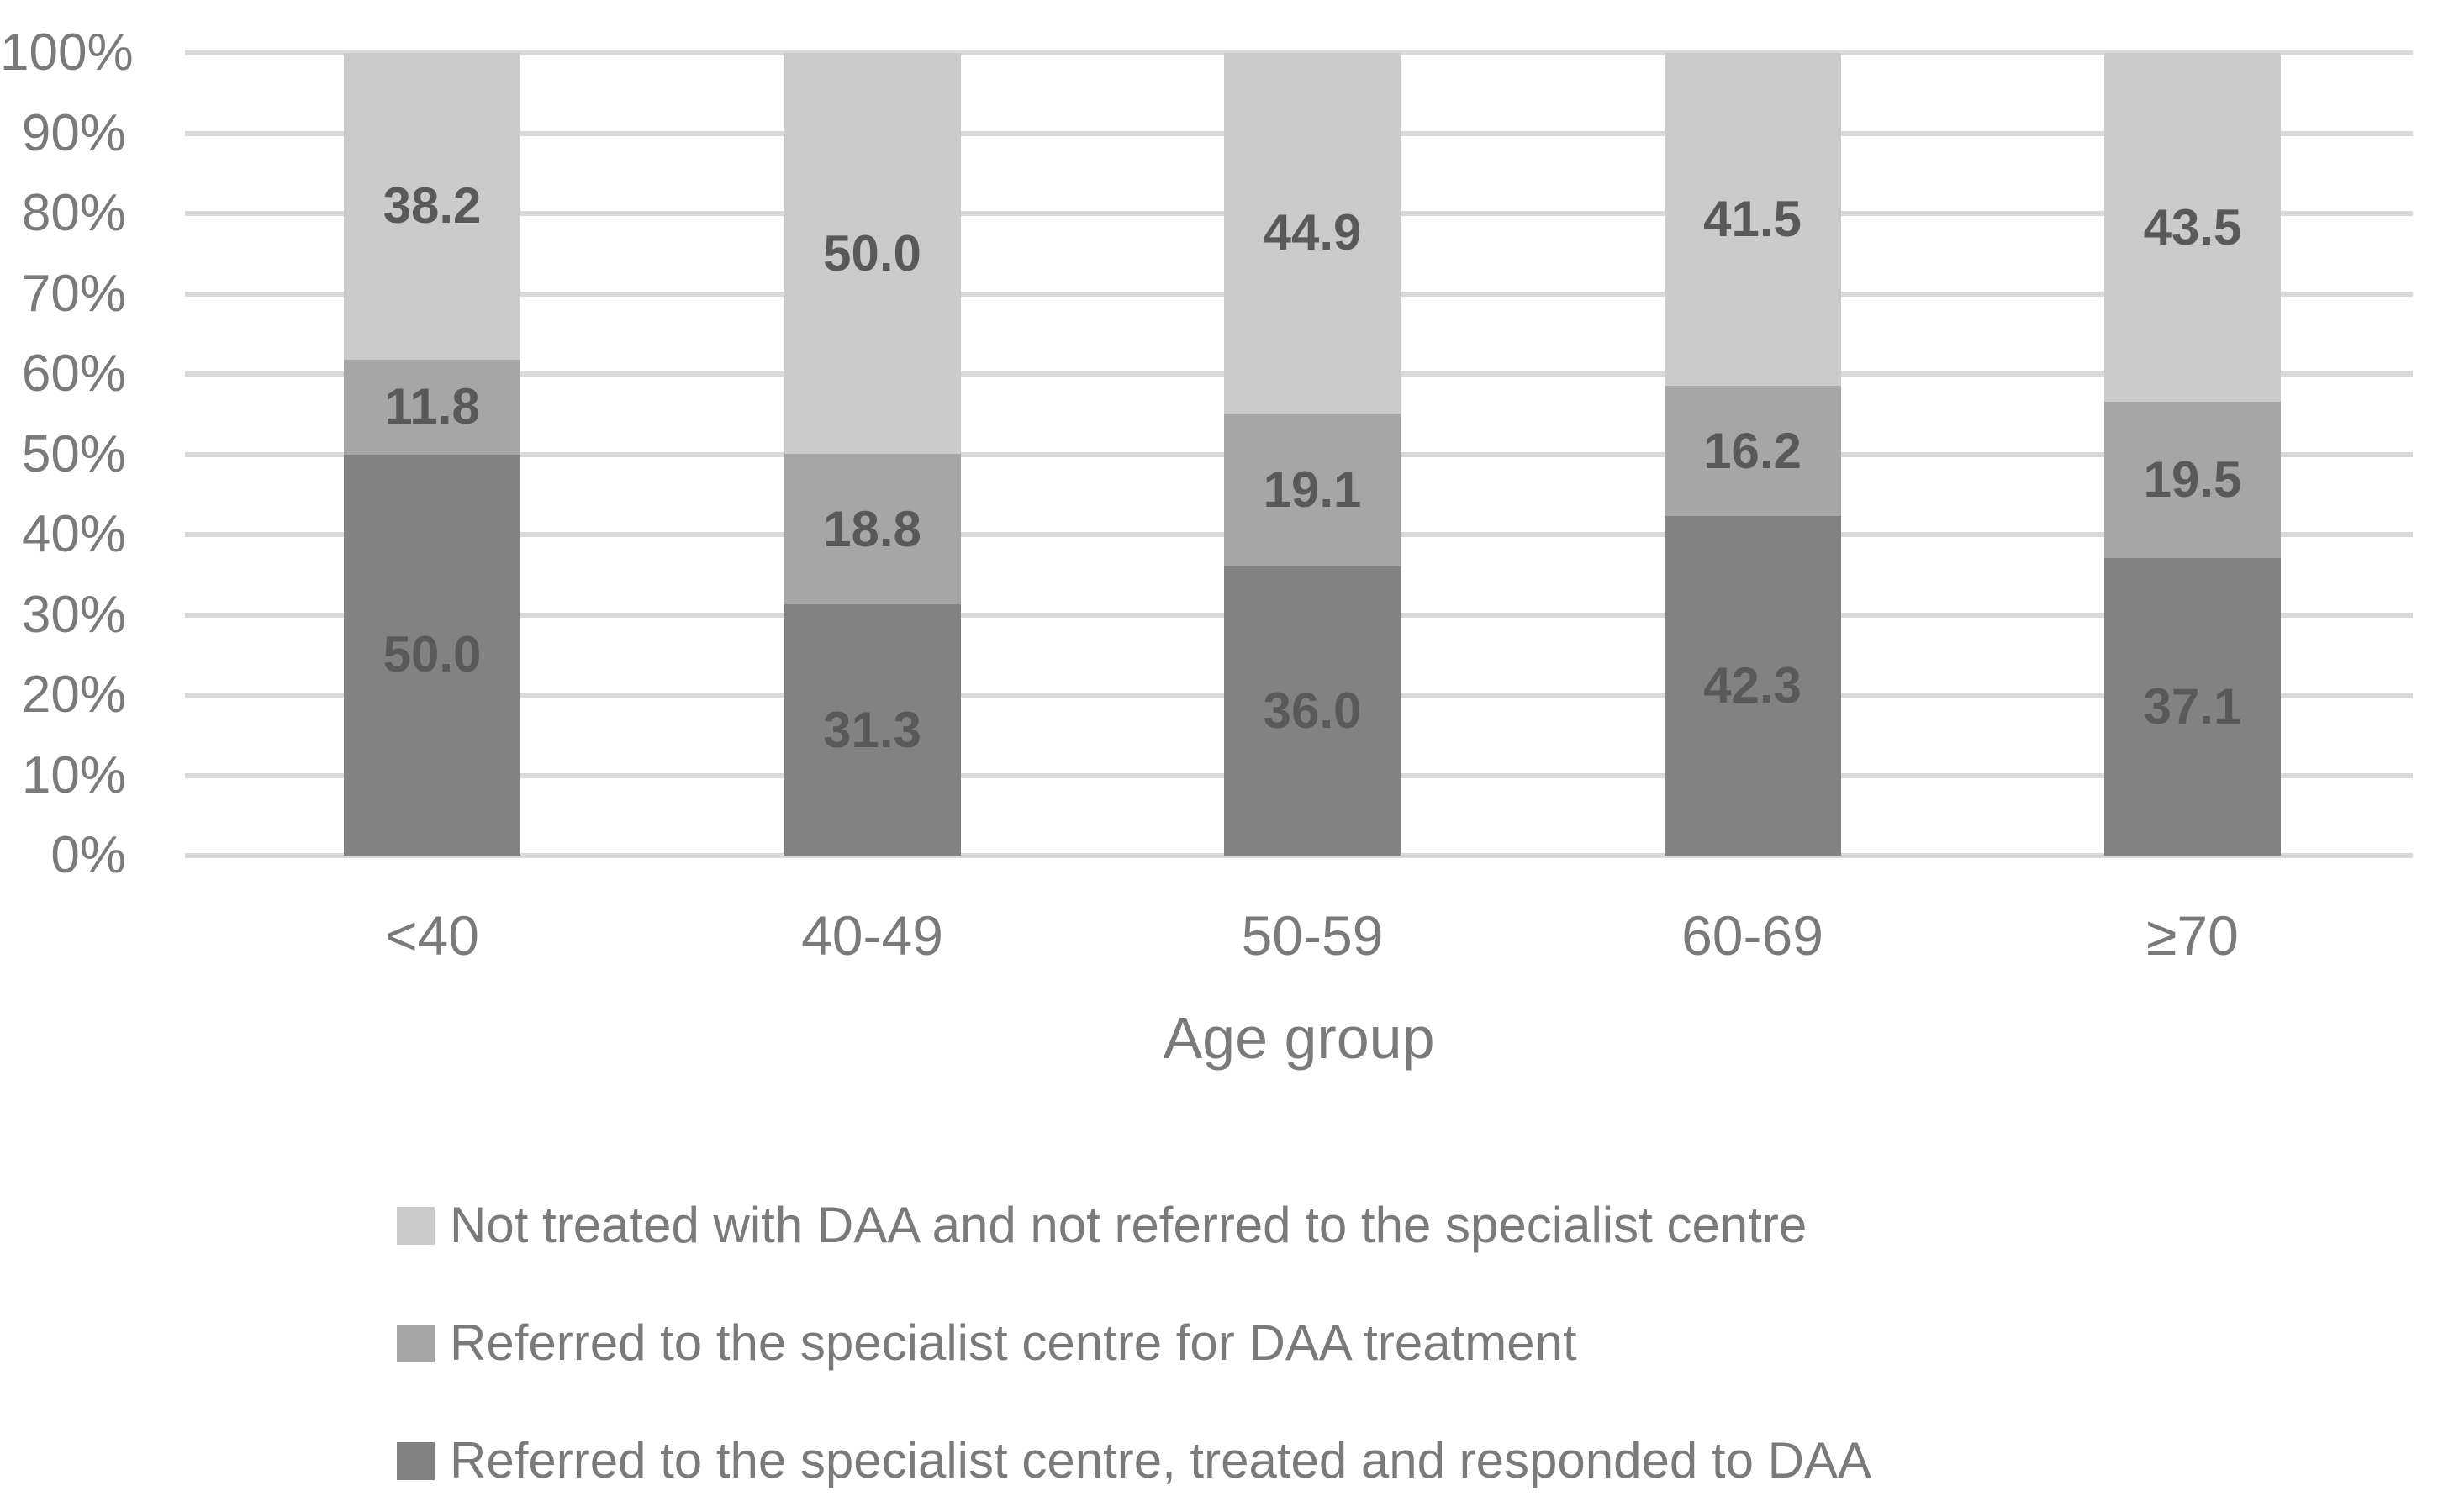 The width and height of the screenshot is (2438, 1512). I want to click on x-tick-label: 40-49, so click(872, 936).